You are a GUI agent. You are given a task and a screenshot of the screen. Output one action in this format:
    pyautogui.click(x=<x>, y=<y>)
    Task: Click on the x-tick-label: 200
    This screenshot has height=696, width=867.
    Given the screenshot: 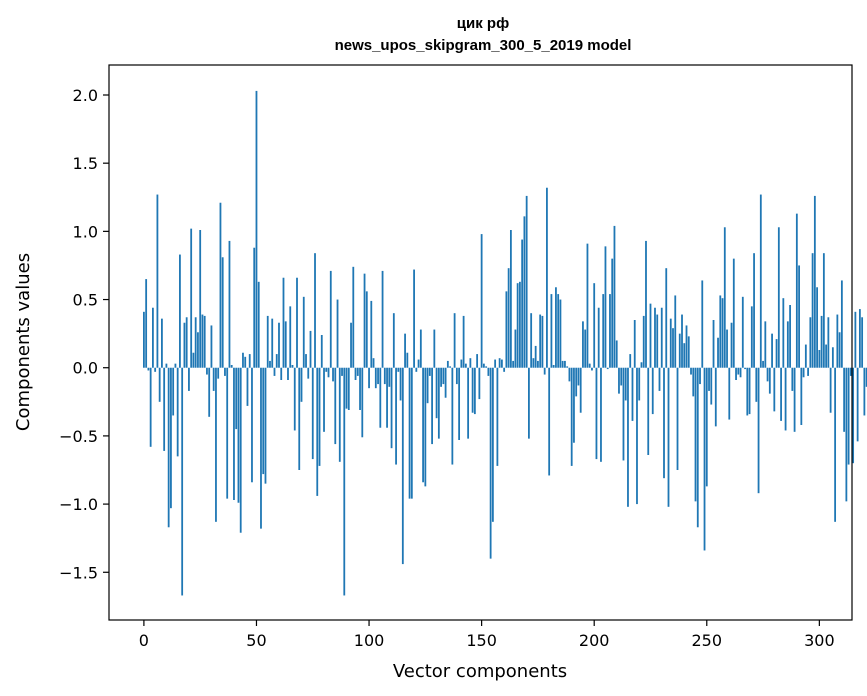 What is the action you would take?
    pyautogui.click(x=594, y=640)
    